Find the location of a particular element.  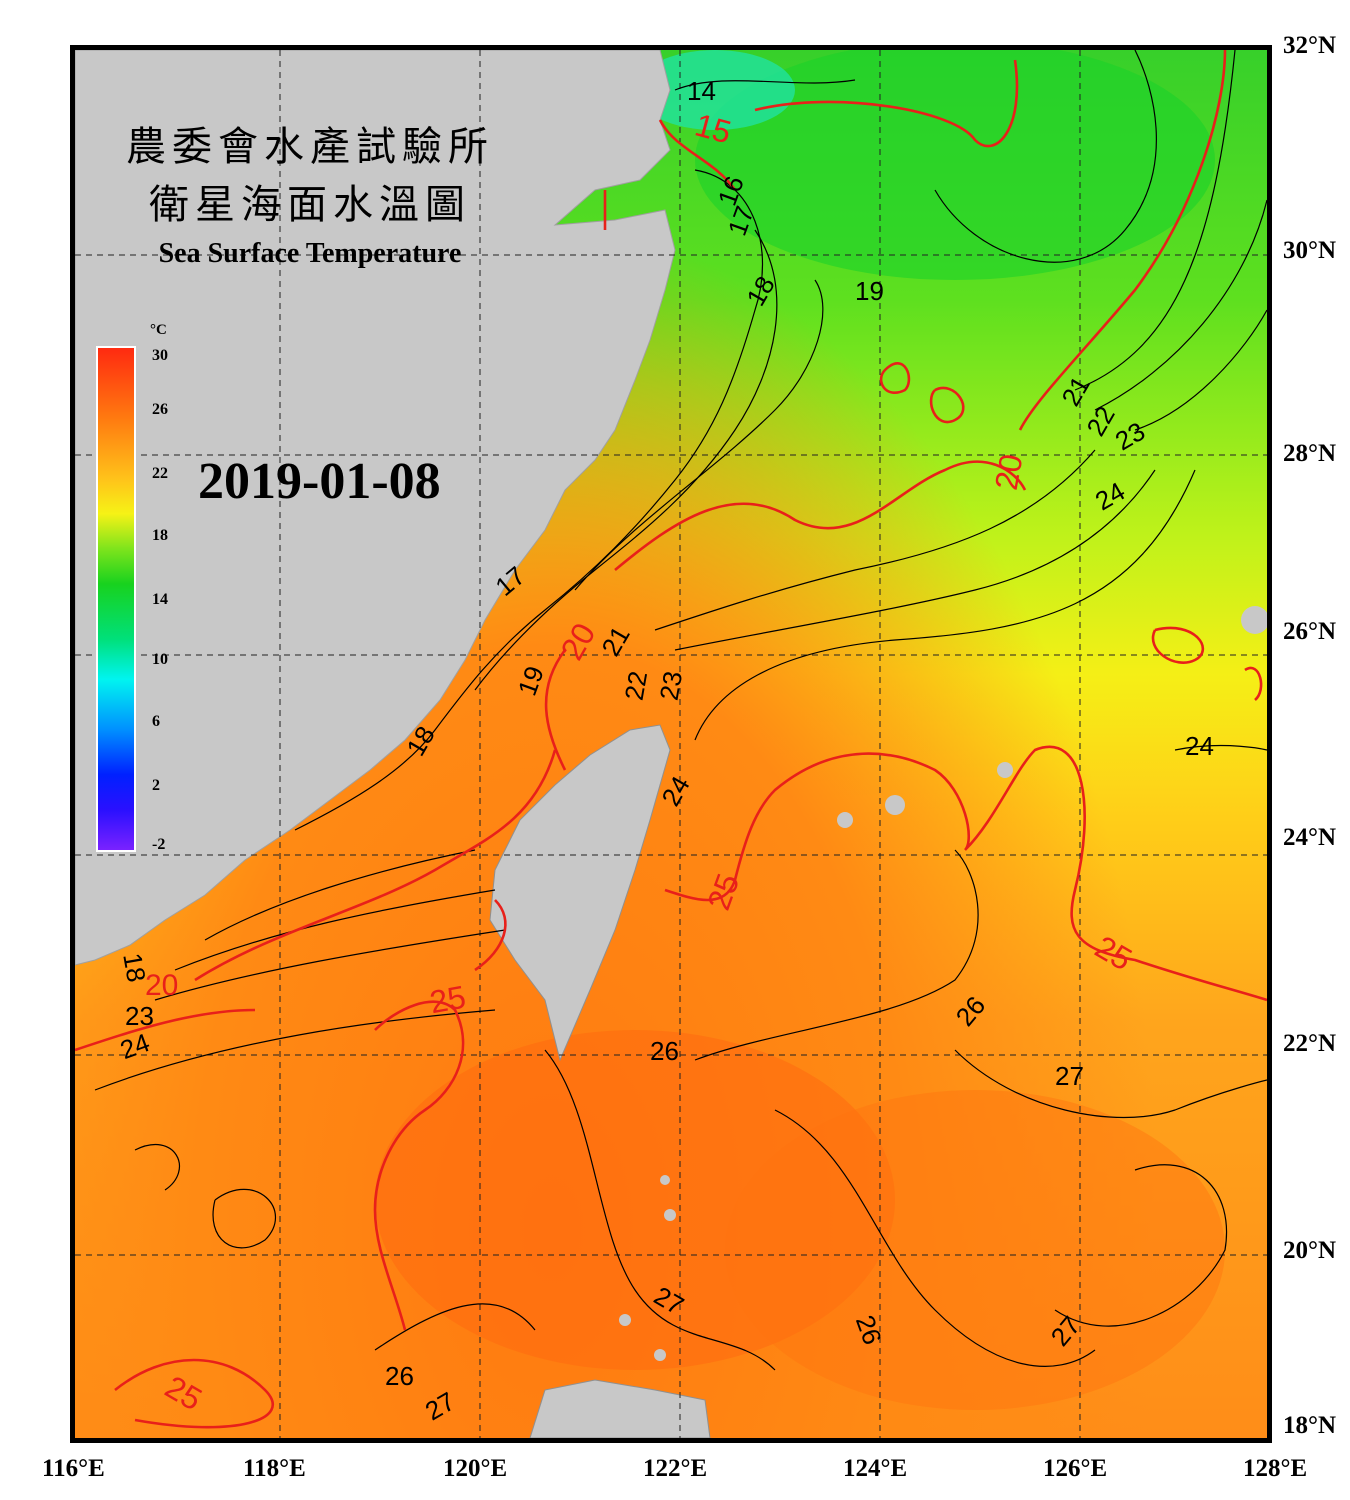

contour-label: 18 is located at coordinates (134, 968).